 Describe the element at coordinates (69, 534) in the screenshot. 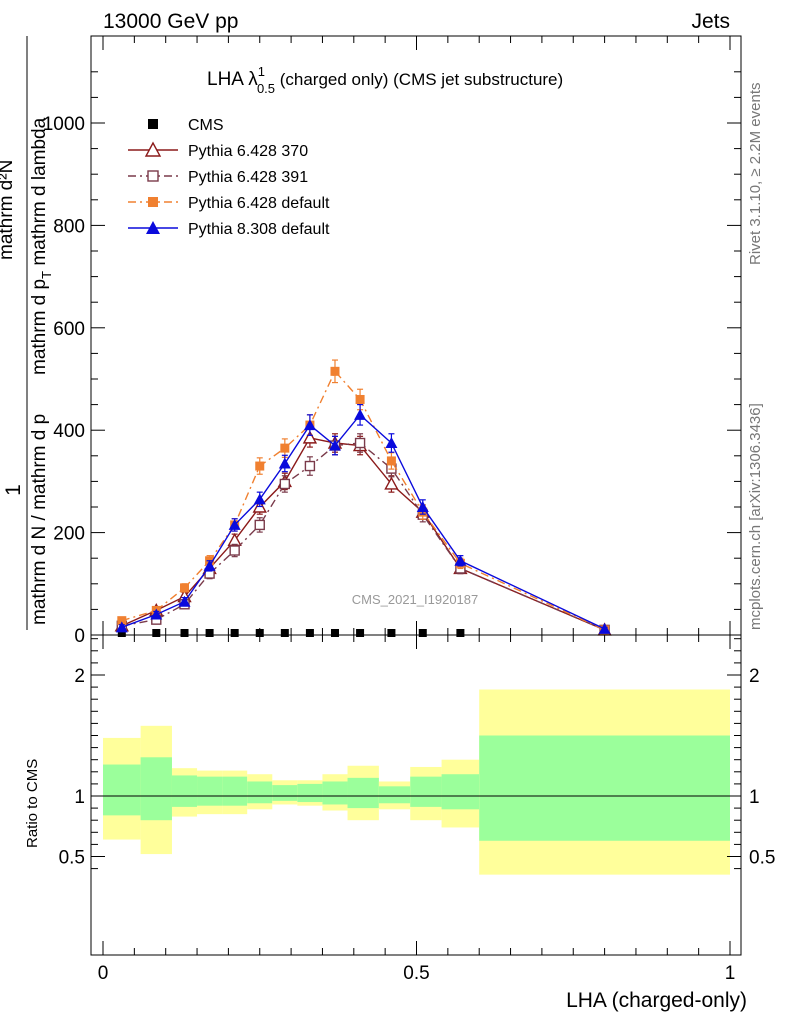

I see `y-tick-label: 200` at that location.